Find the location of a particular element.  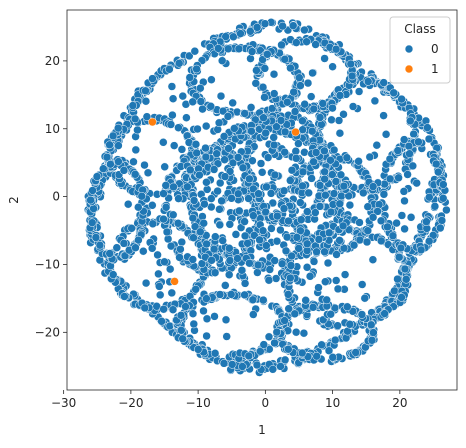

y-tick-label: 20 is located at coordinates (52, 61).